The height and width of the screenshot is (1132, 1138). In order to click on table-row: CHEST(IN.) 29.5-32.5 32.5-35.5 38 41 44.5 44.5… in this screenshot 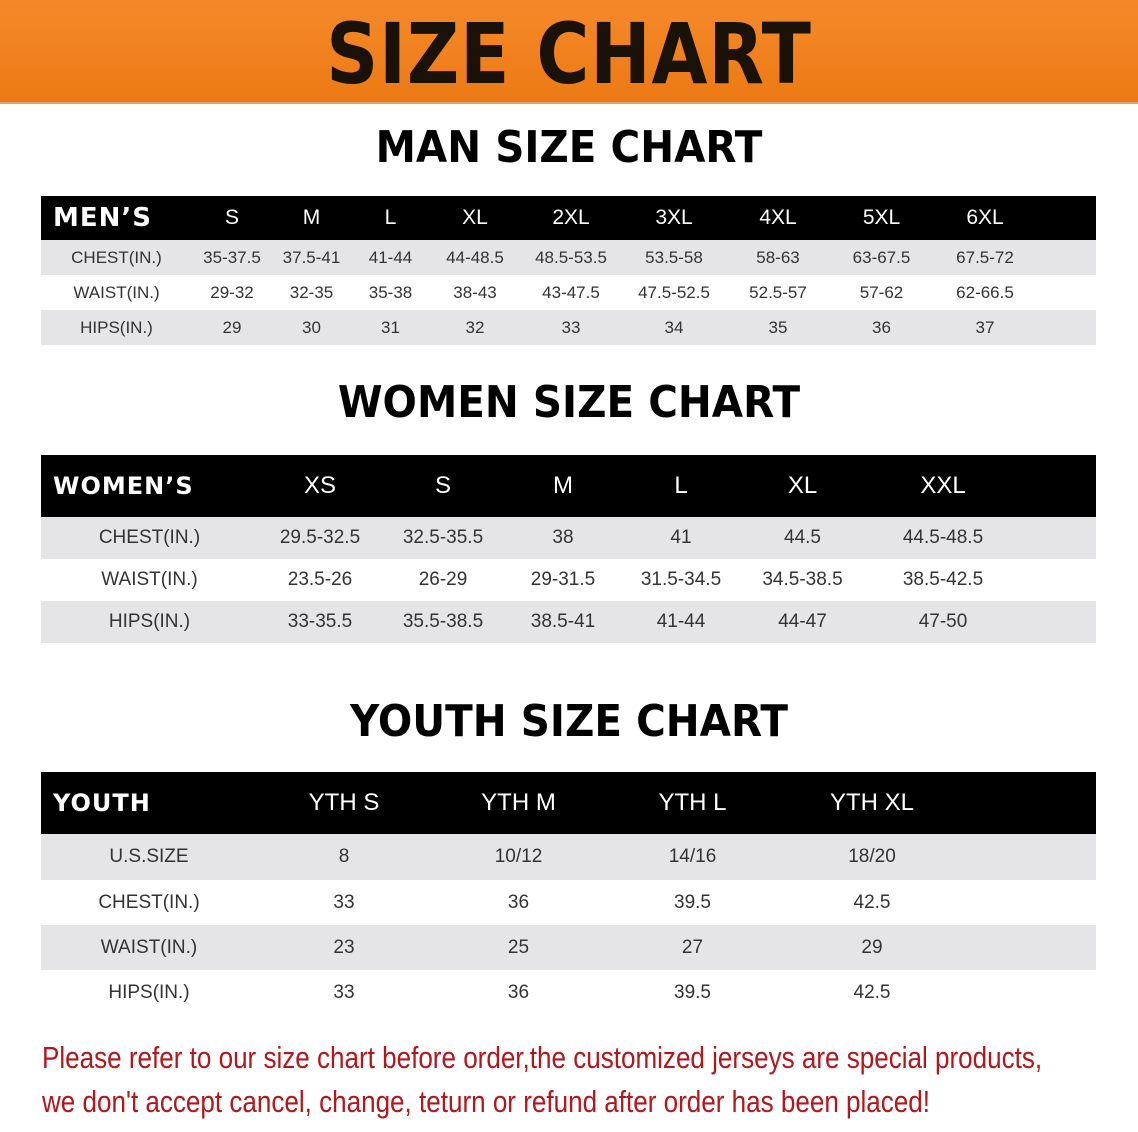, I will do `click(568, 538)`.